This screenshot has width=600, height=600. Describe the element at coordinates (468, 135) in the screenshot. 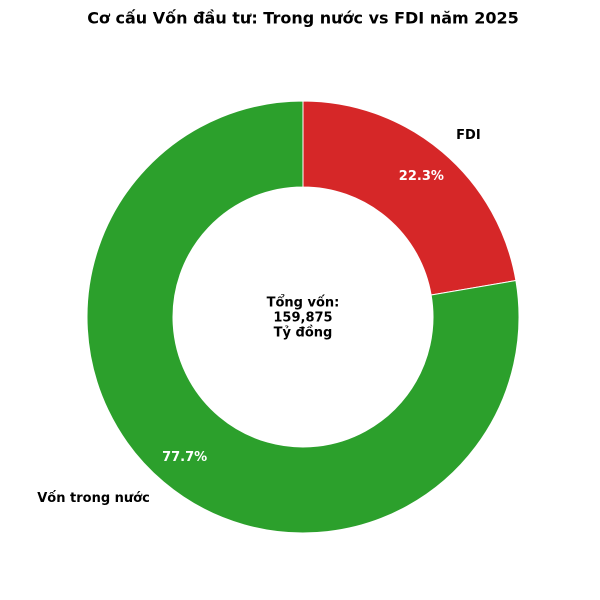

I see `category-label: FDI` at that location.